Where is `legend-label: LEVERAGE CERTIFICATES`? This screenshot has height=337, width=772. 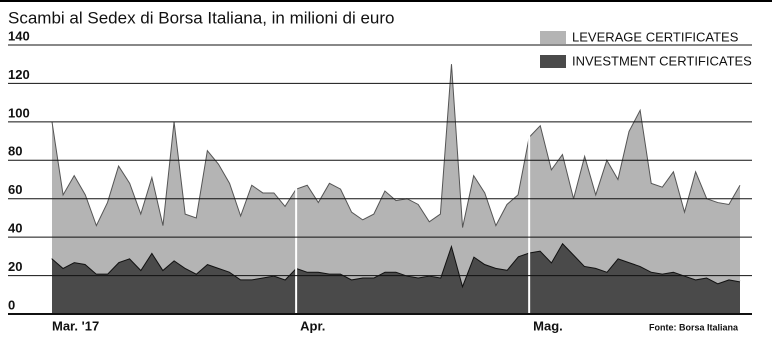 legend-label: LEVERAGE CERTIFICATES is located at coordinates (655, 36).